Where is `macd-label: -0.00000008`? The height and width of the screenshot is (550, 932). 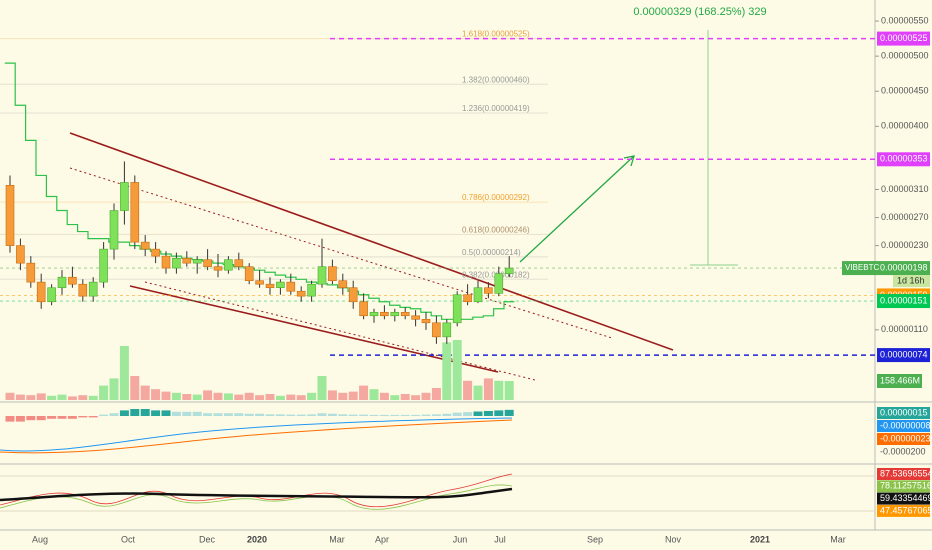 macd-label: -0.00000008 is located at coordinates (905, 425).